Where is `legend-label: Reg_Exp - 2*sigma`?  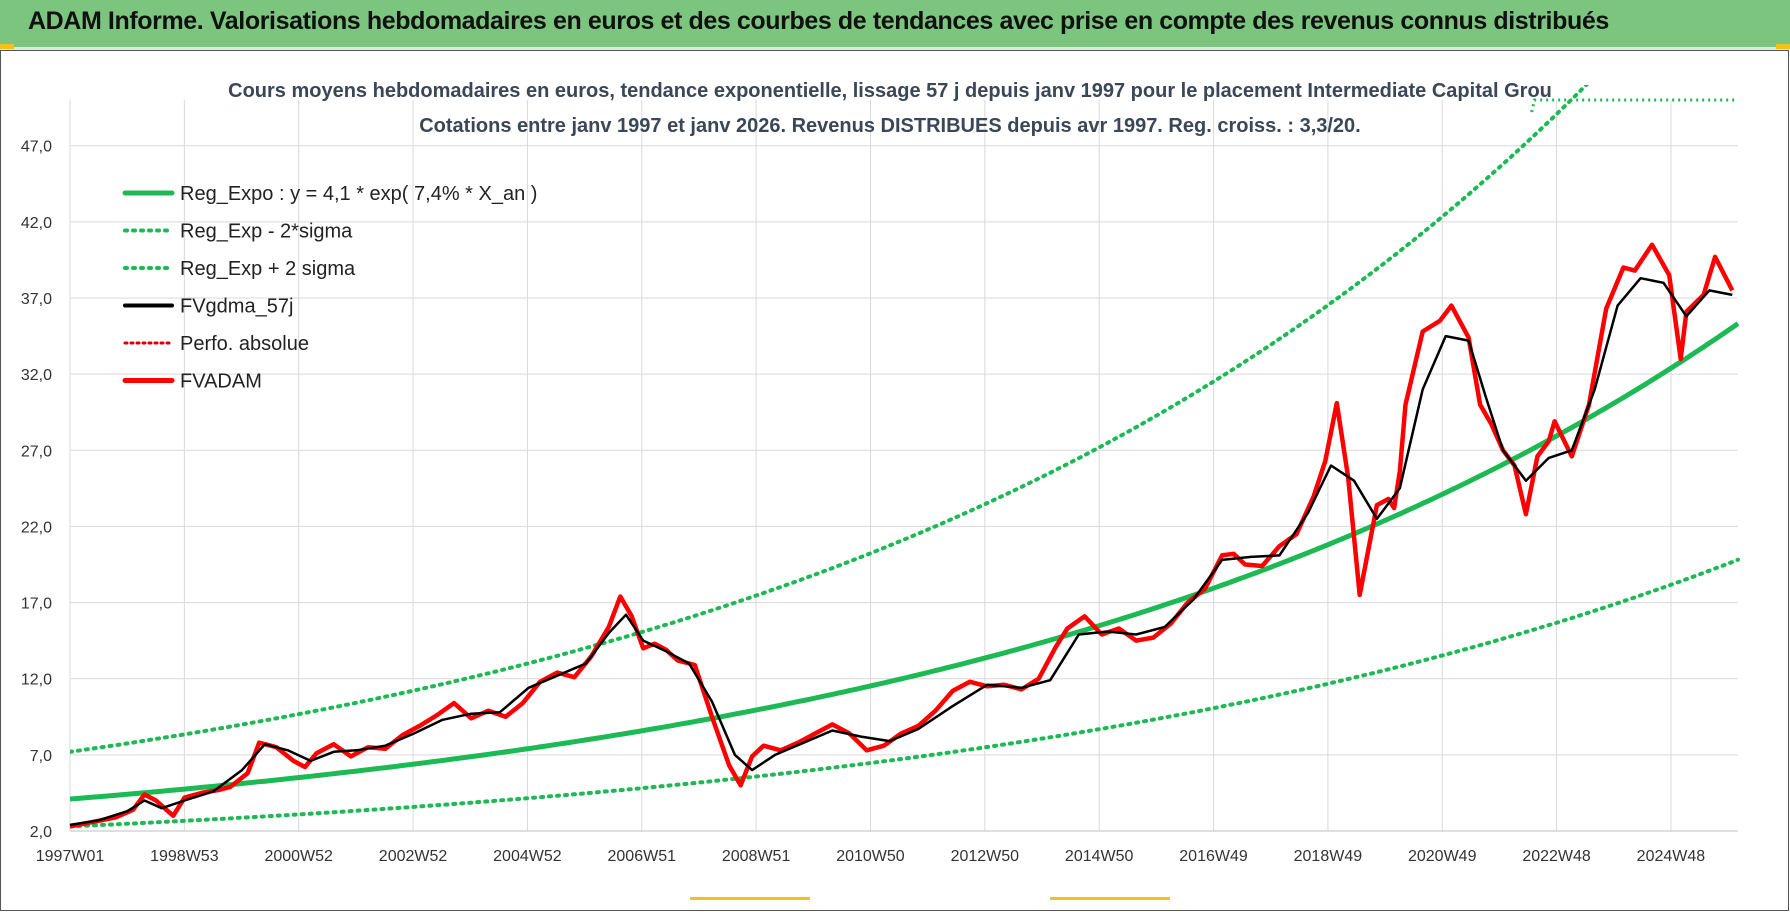 legend-label: Reg_Exp - 2*sigma is located at coordinates (266, 232).